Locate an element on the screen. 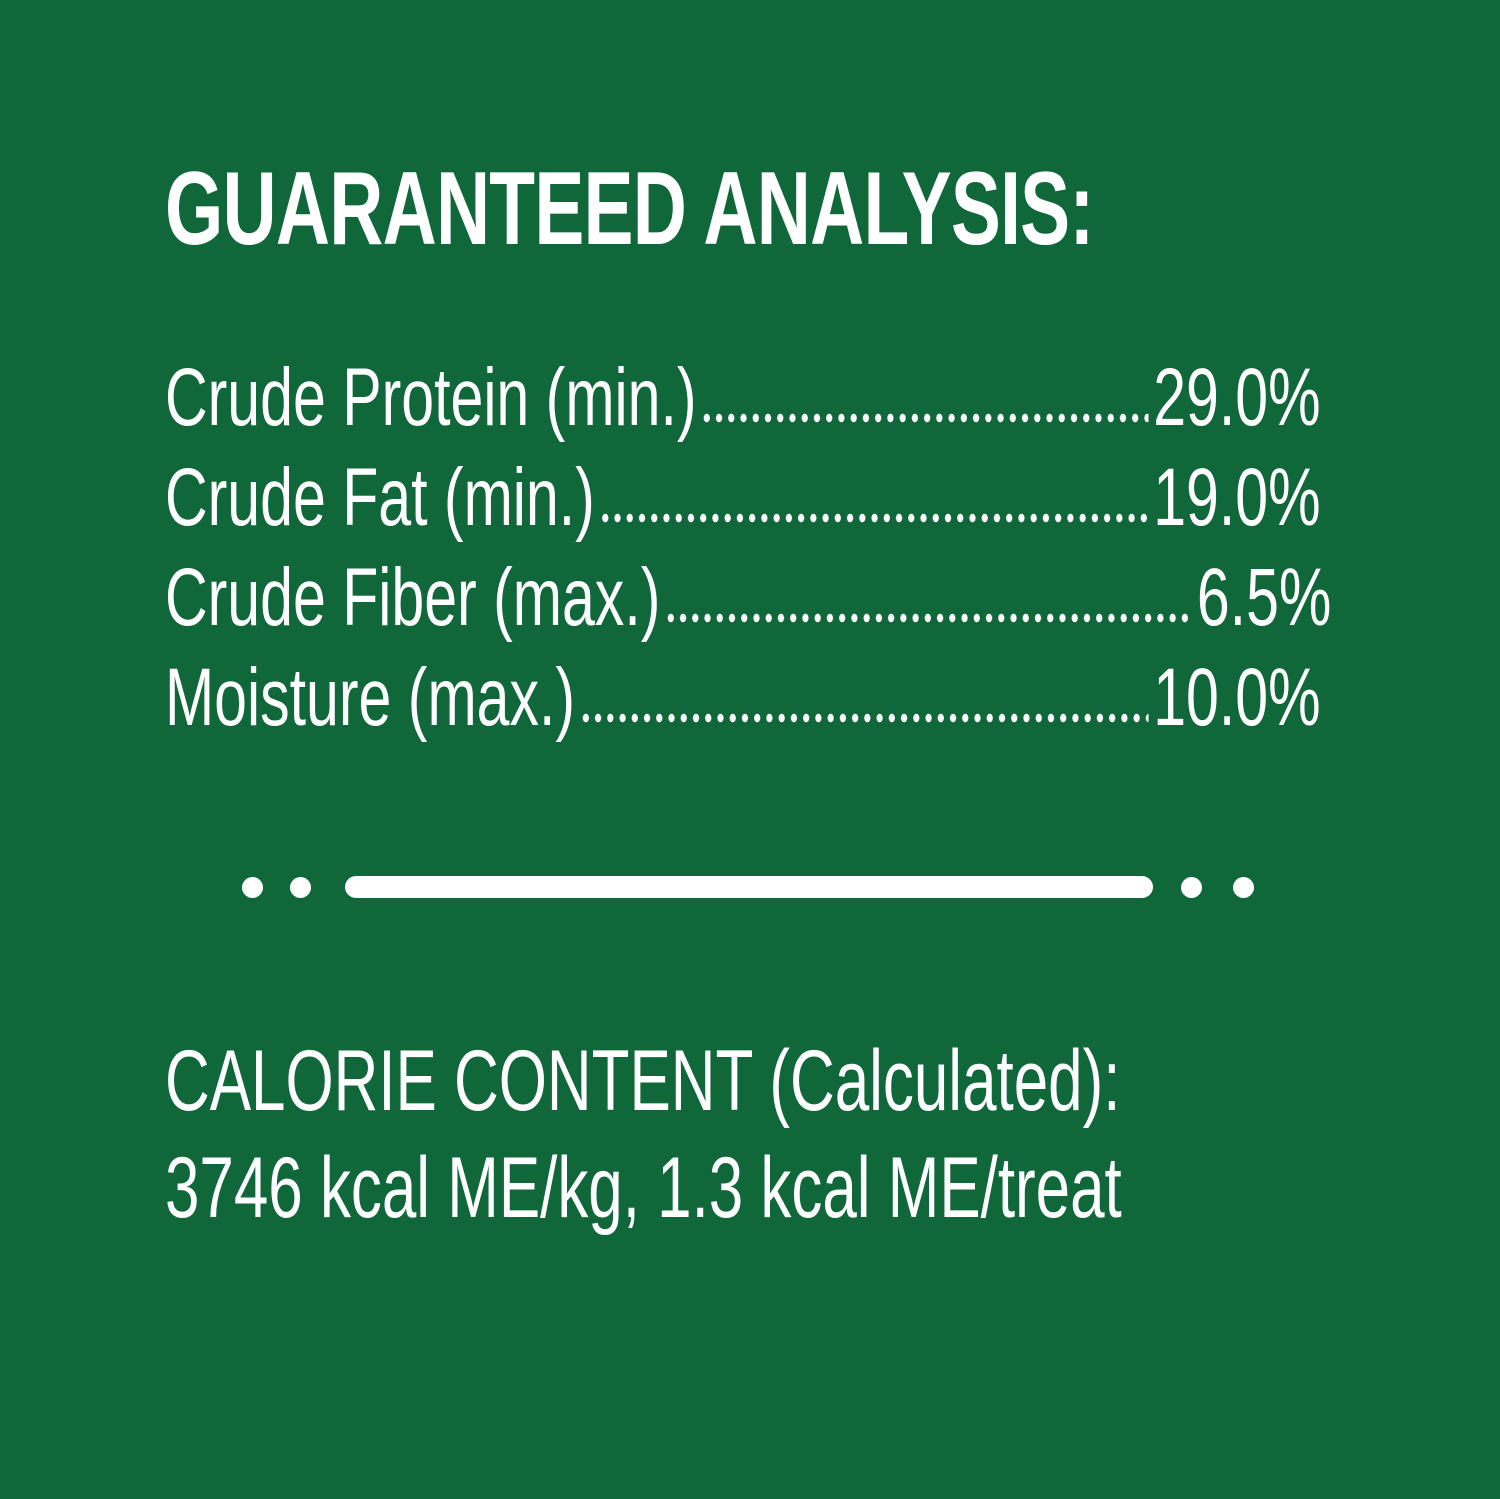  analysis-row: Crude Protein (min.) 29.0% is located at coordinates (743, 398).